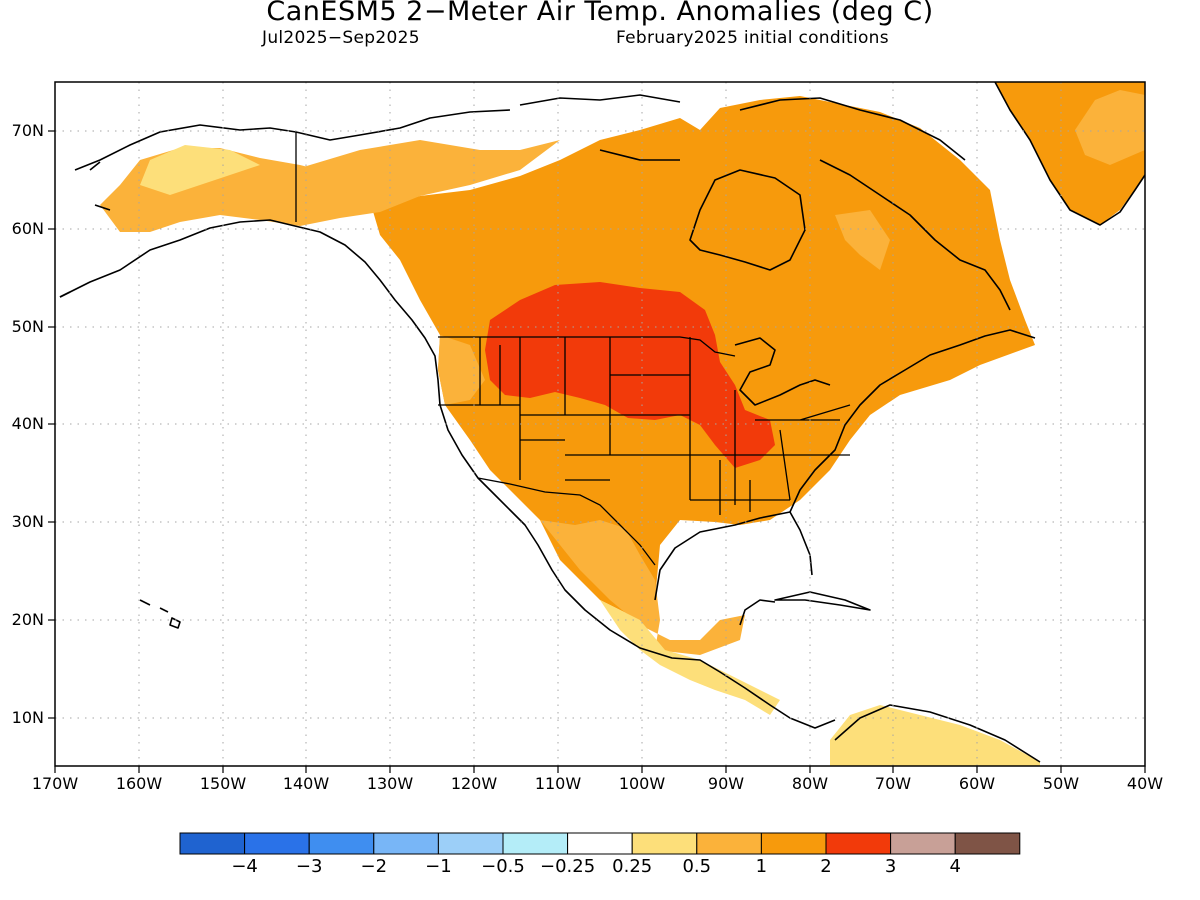  Describe the element at coordinates (566, 521) in the screenshot. I see `border-us-mexico` at that location.